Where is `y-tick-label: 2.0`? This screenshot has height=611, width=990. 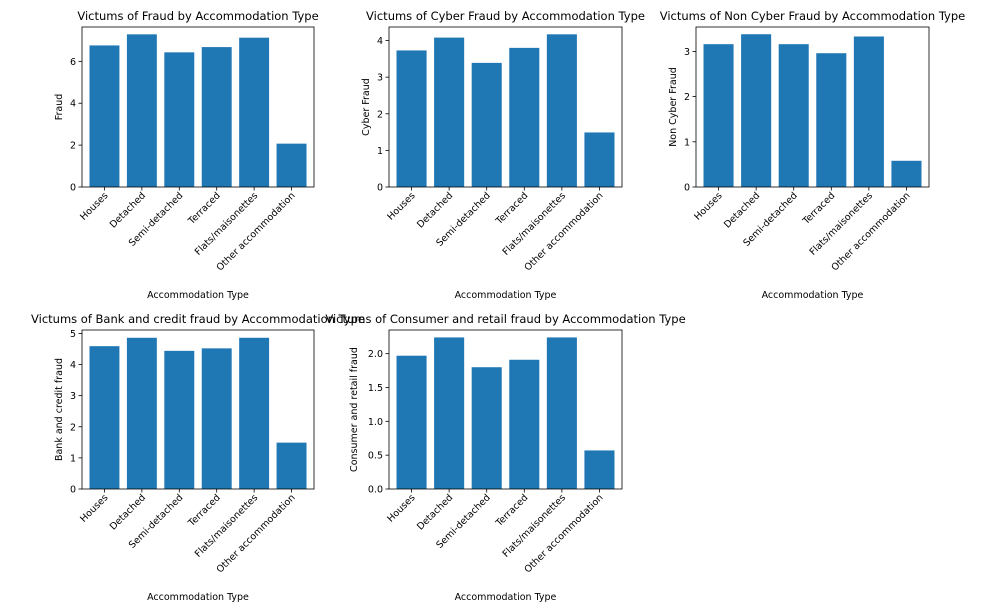 y-tick-label: 2.0 is located at coordinates (375, 354).